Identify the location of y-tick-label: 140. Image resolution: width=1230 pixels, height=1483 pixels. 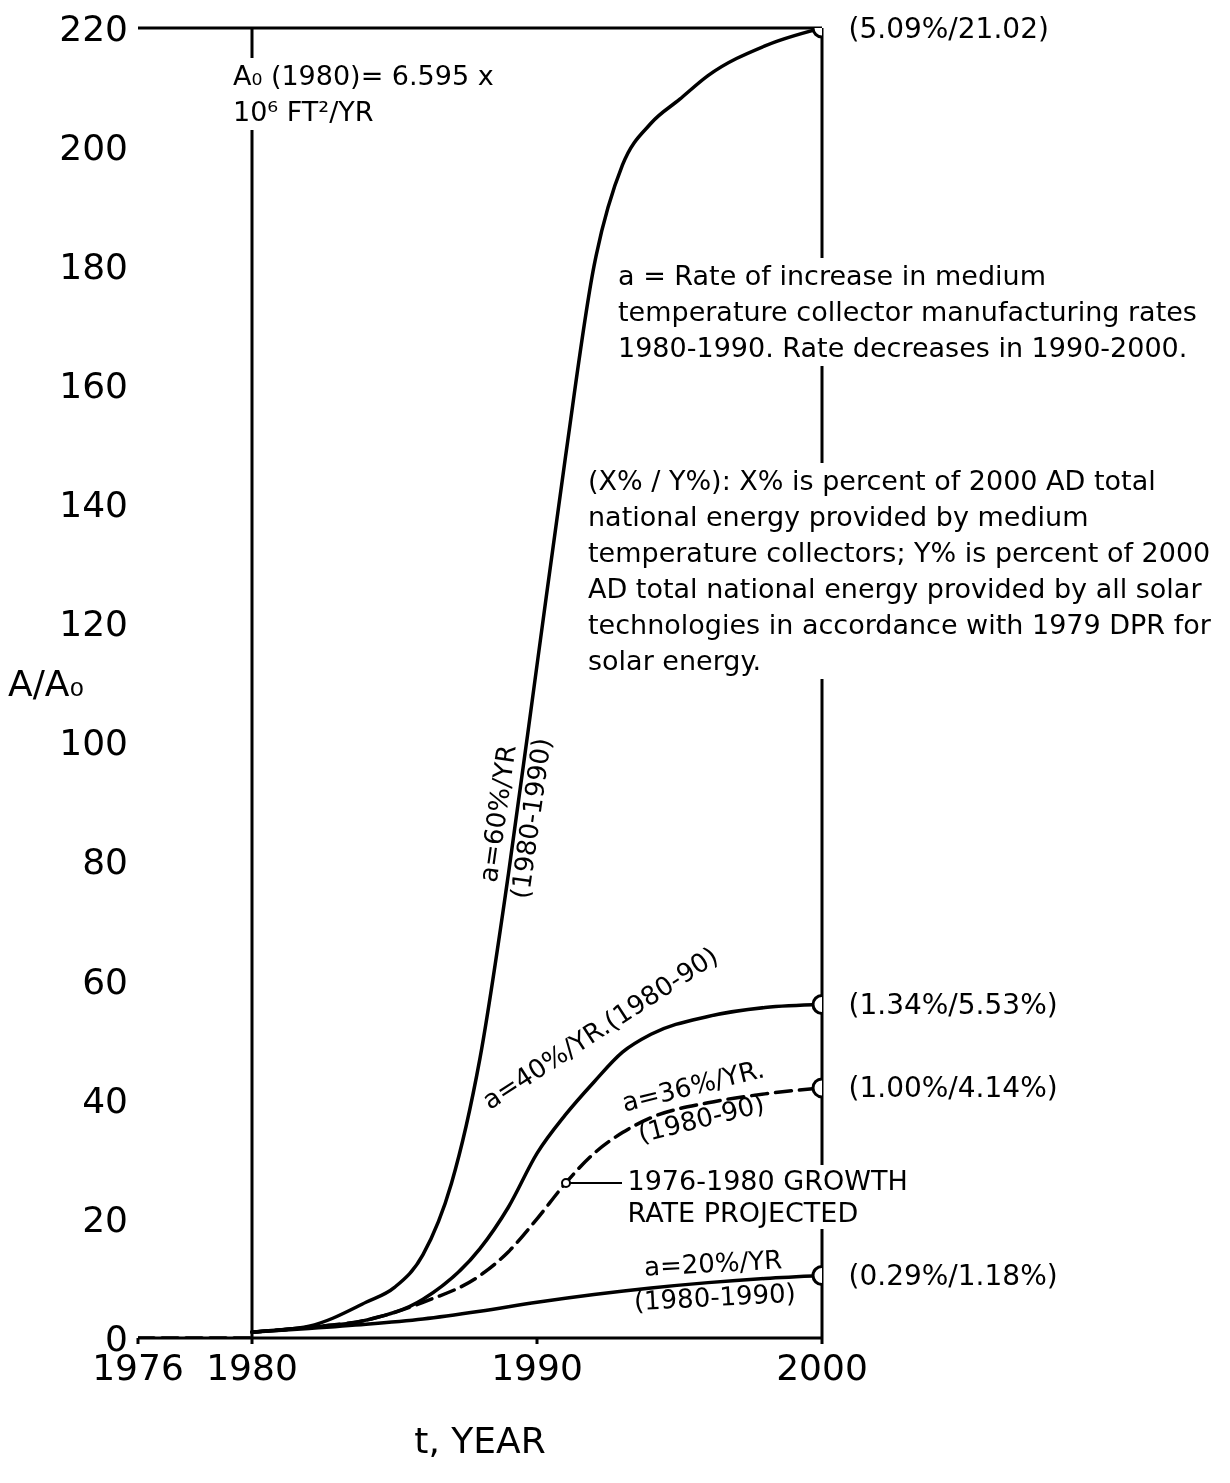
(93, 505).